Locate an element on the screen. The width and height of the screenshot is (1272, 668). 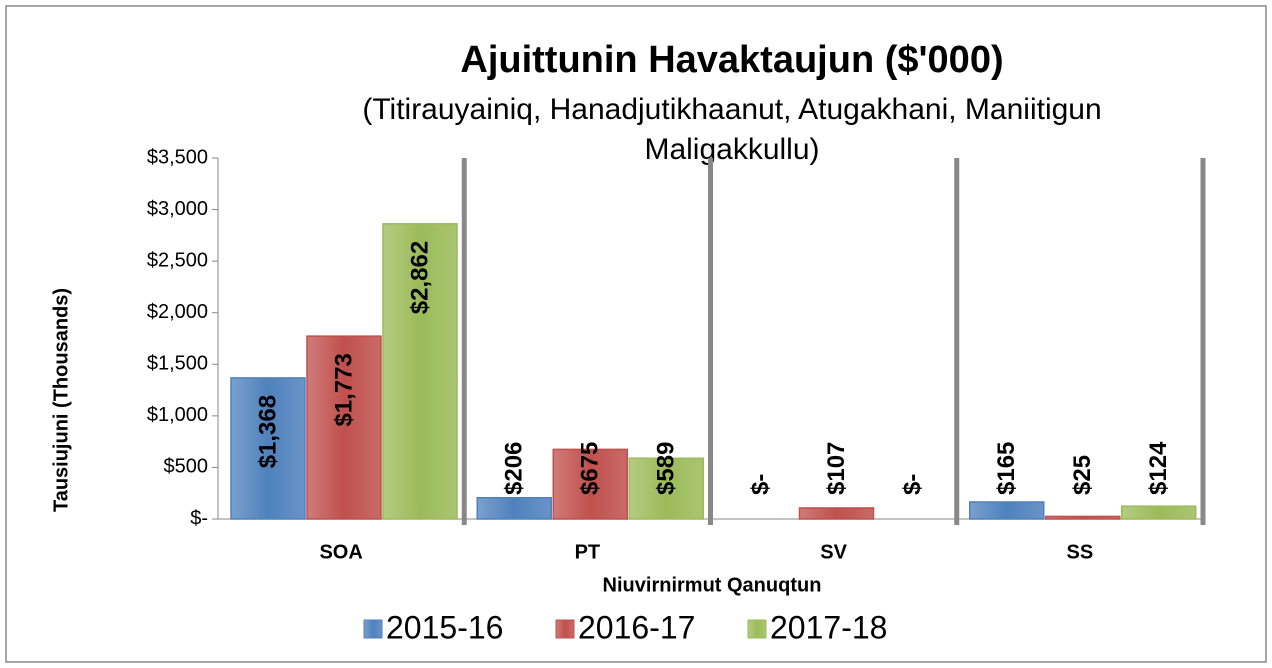
data-label: $107 is located at coordinates (836, 468).